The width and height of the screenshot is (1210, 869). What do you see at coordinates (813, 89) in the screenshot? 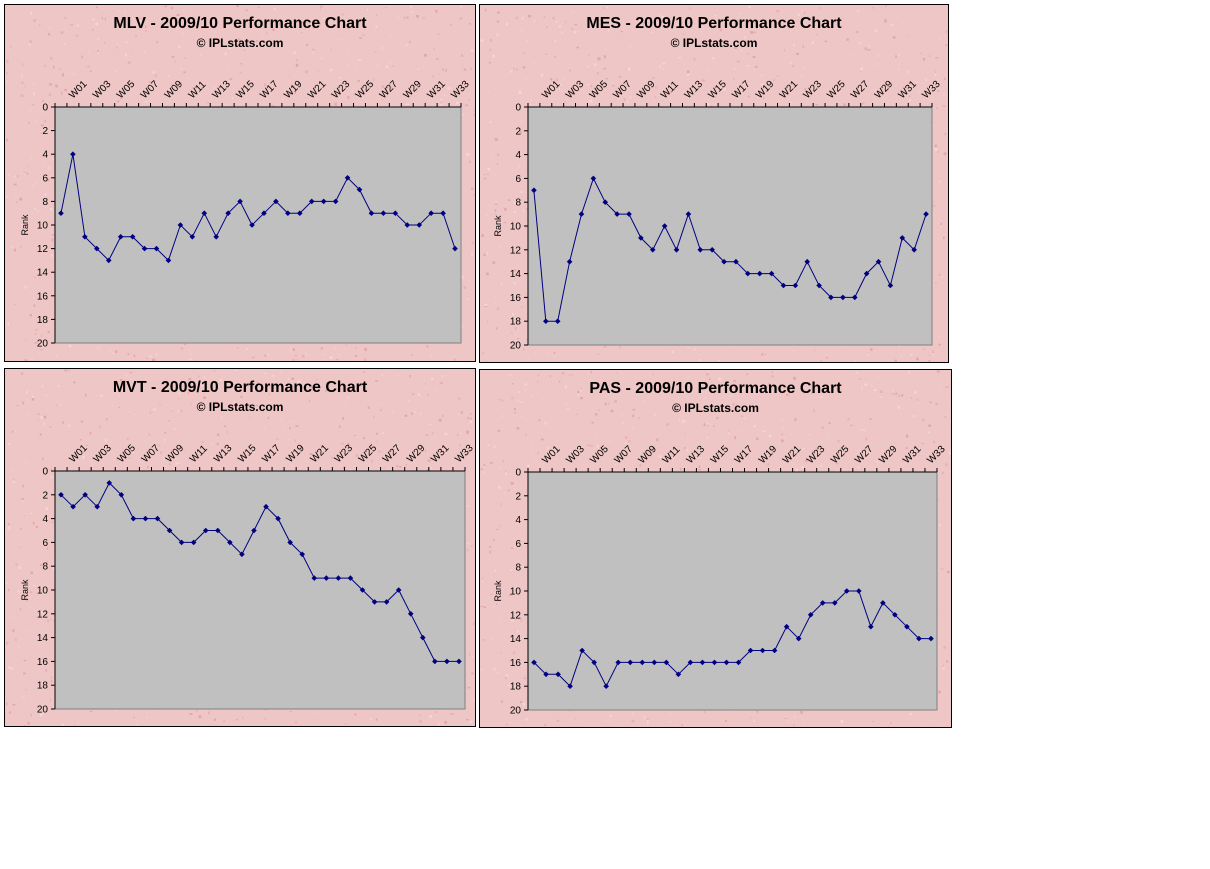
I see `x-tick-label: W23` at bounding box center [813, 89].